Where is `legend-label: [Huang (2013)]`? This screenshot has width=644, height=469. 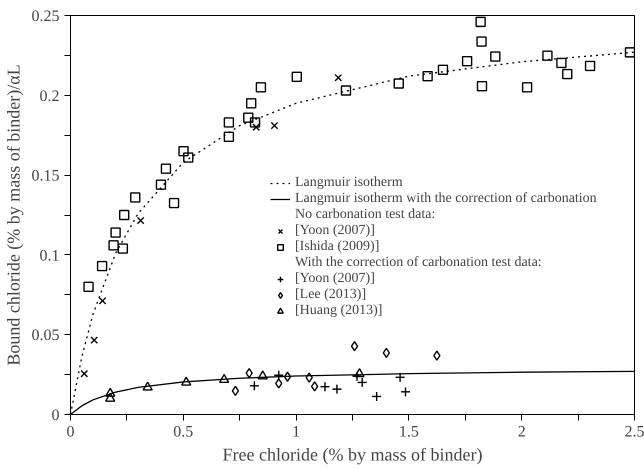
legend-label: [Huang (2013)] is located at coordinates (338, 311).